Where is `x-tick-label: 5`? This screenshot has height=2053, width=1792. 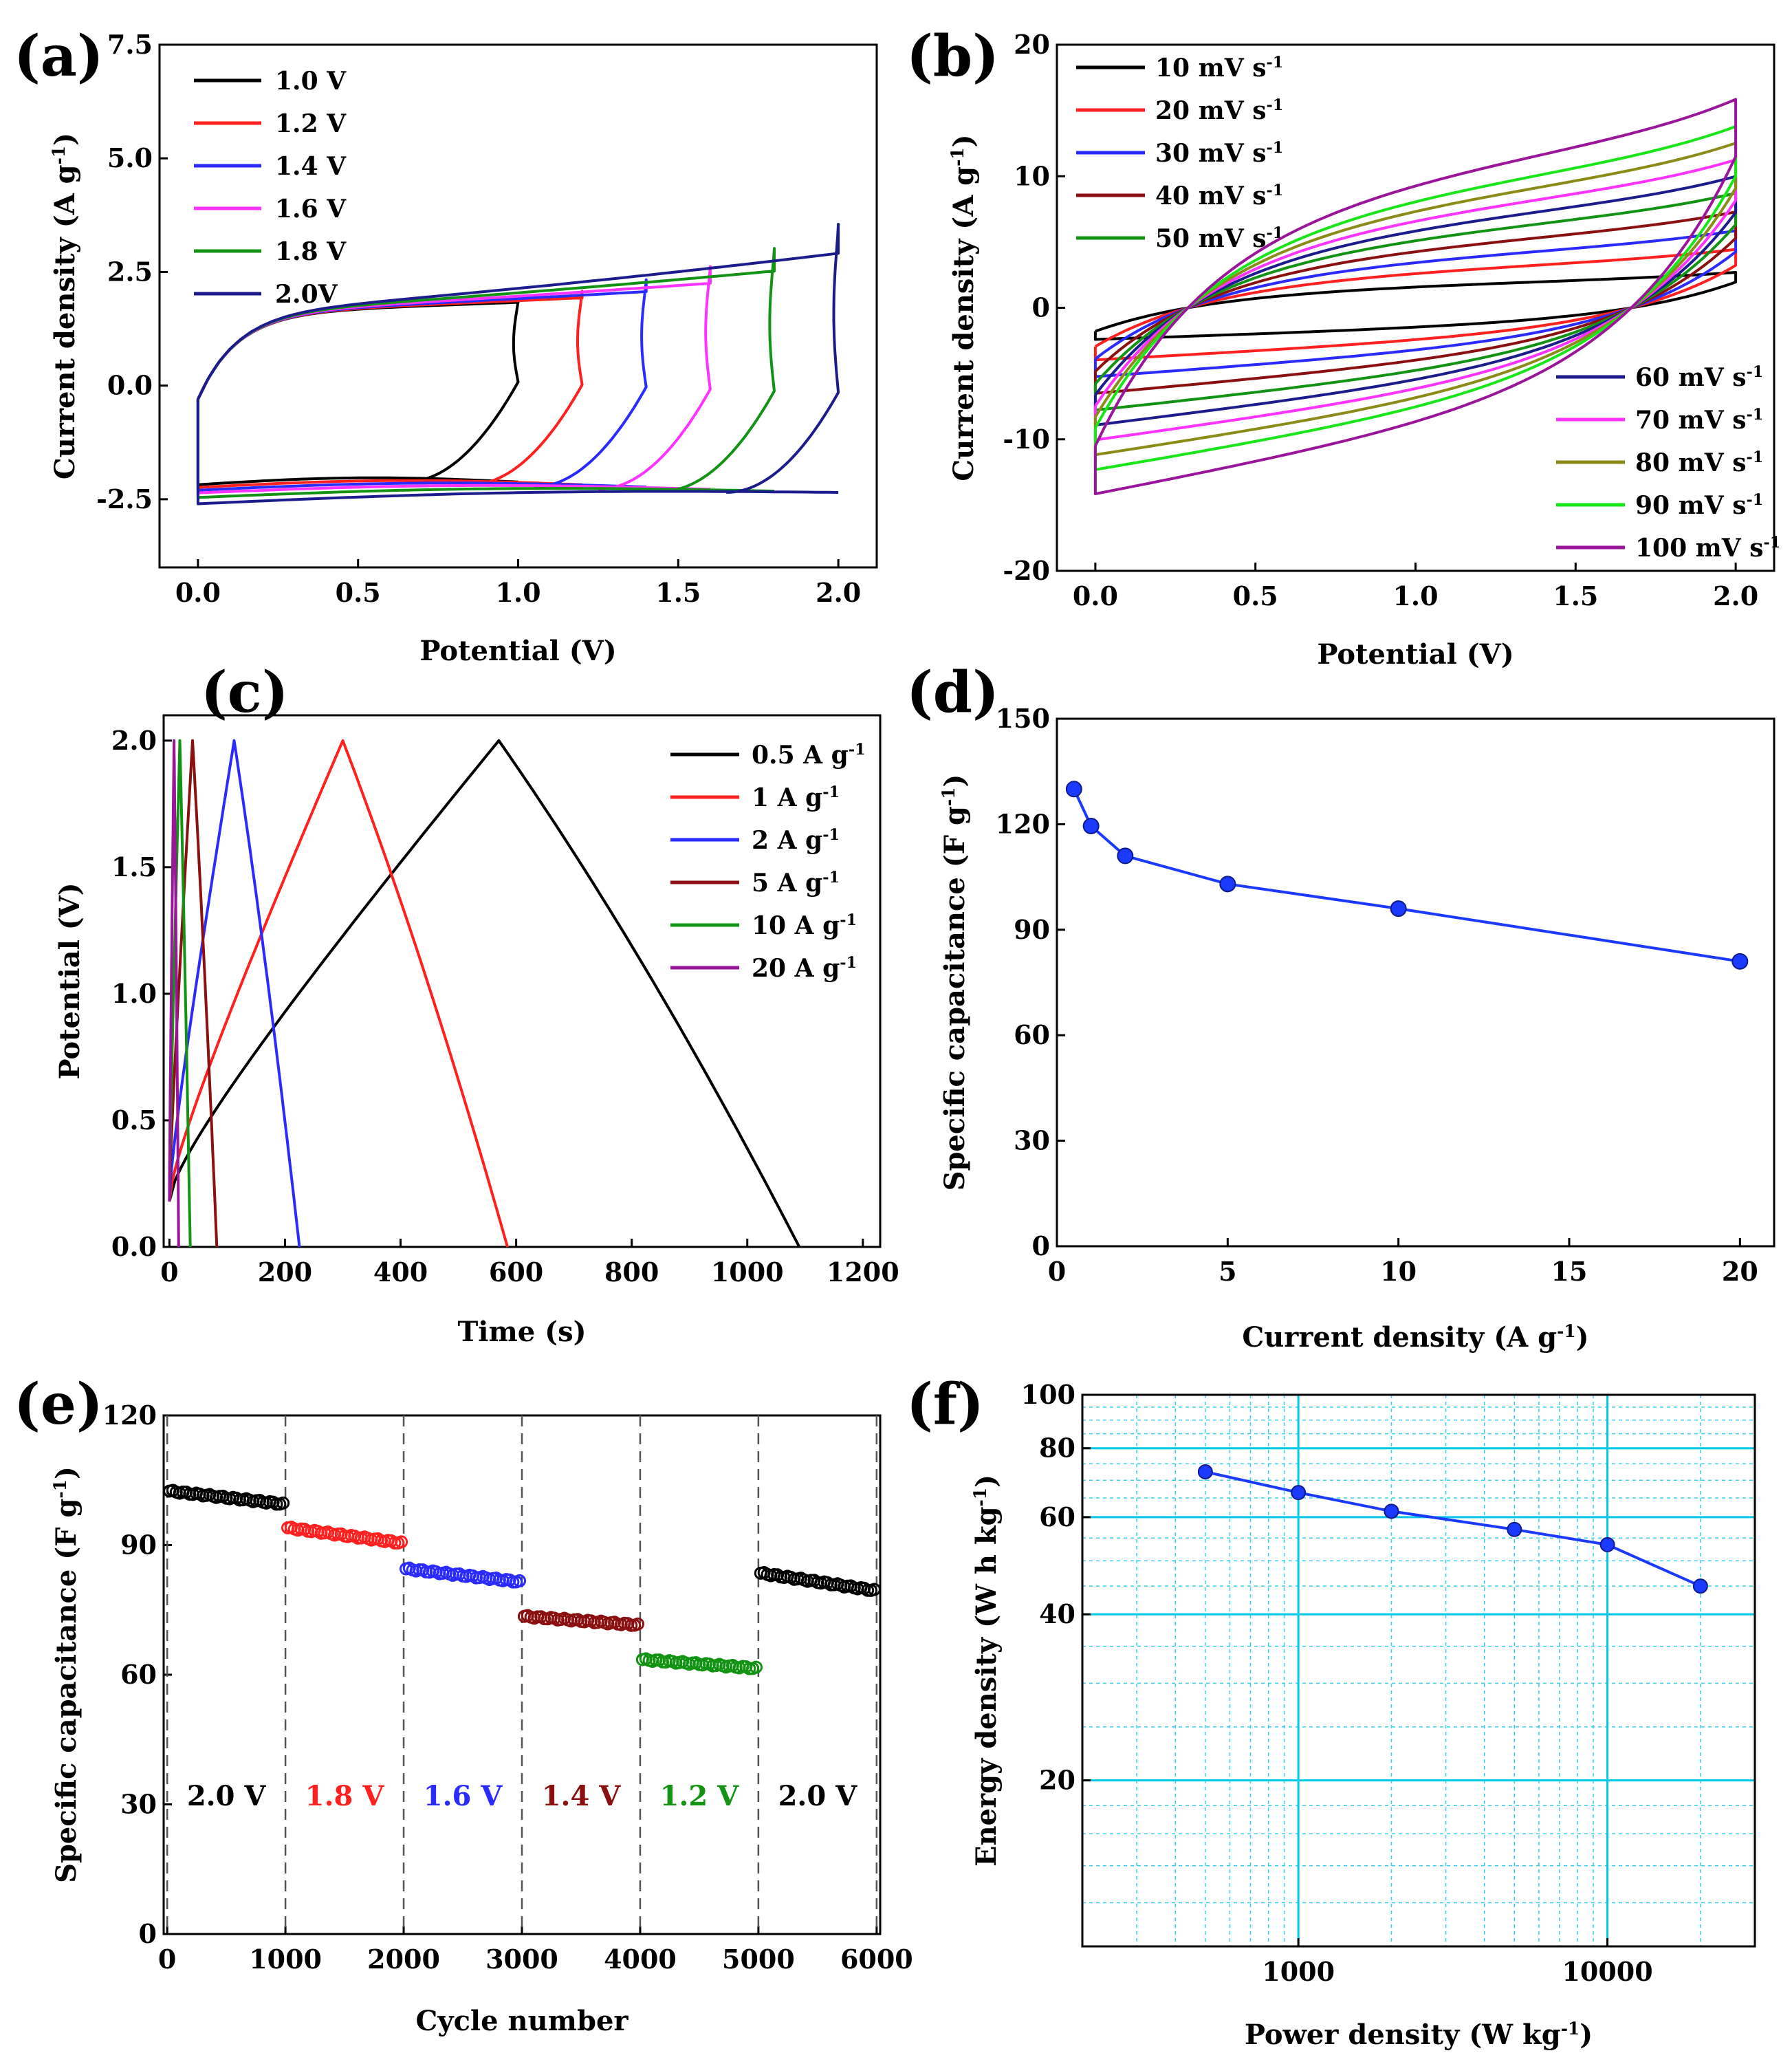
x-tick-label: 5 is located at coordinates (1227, 1271).